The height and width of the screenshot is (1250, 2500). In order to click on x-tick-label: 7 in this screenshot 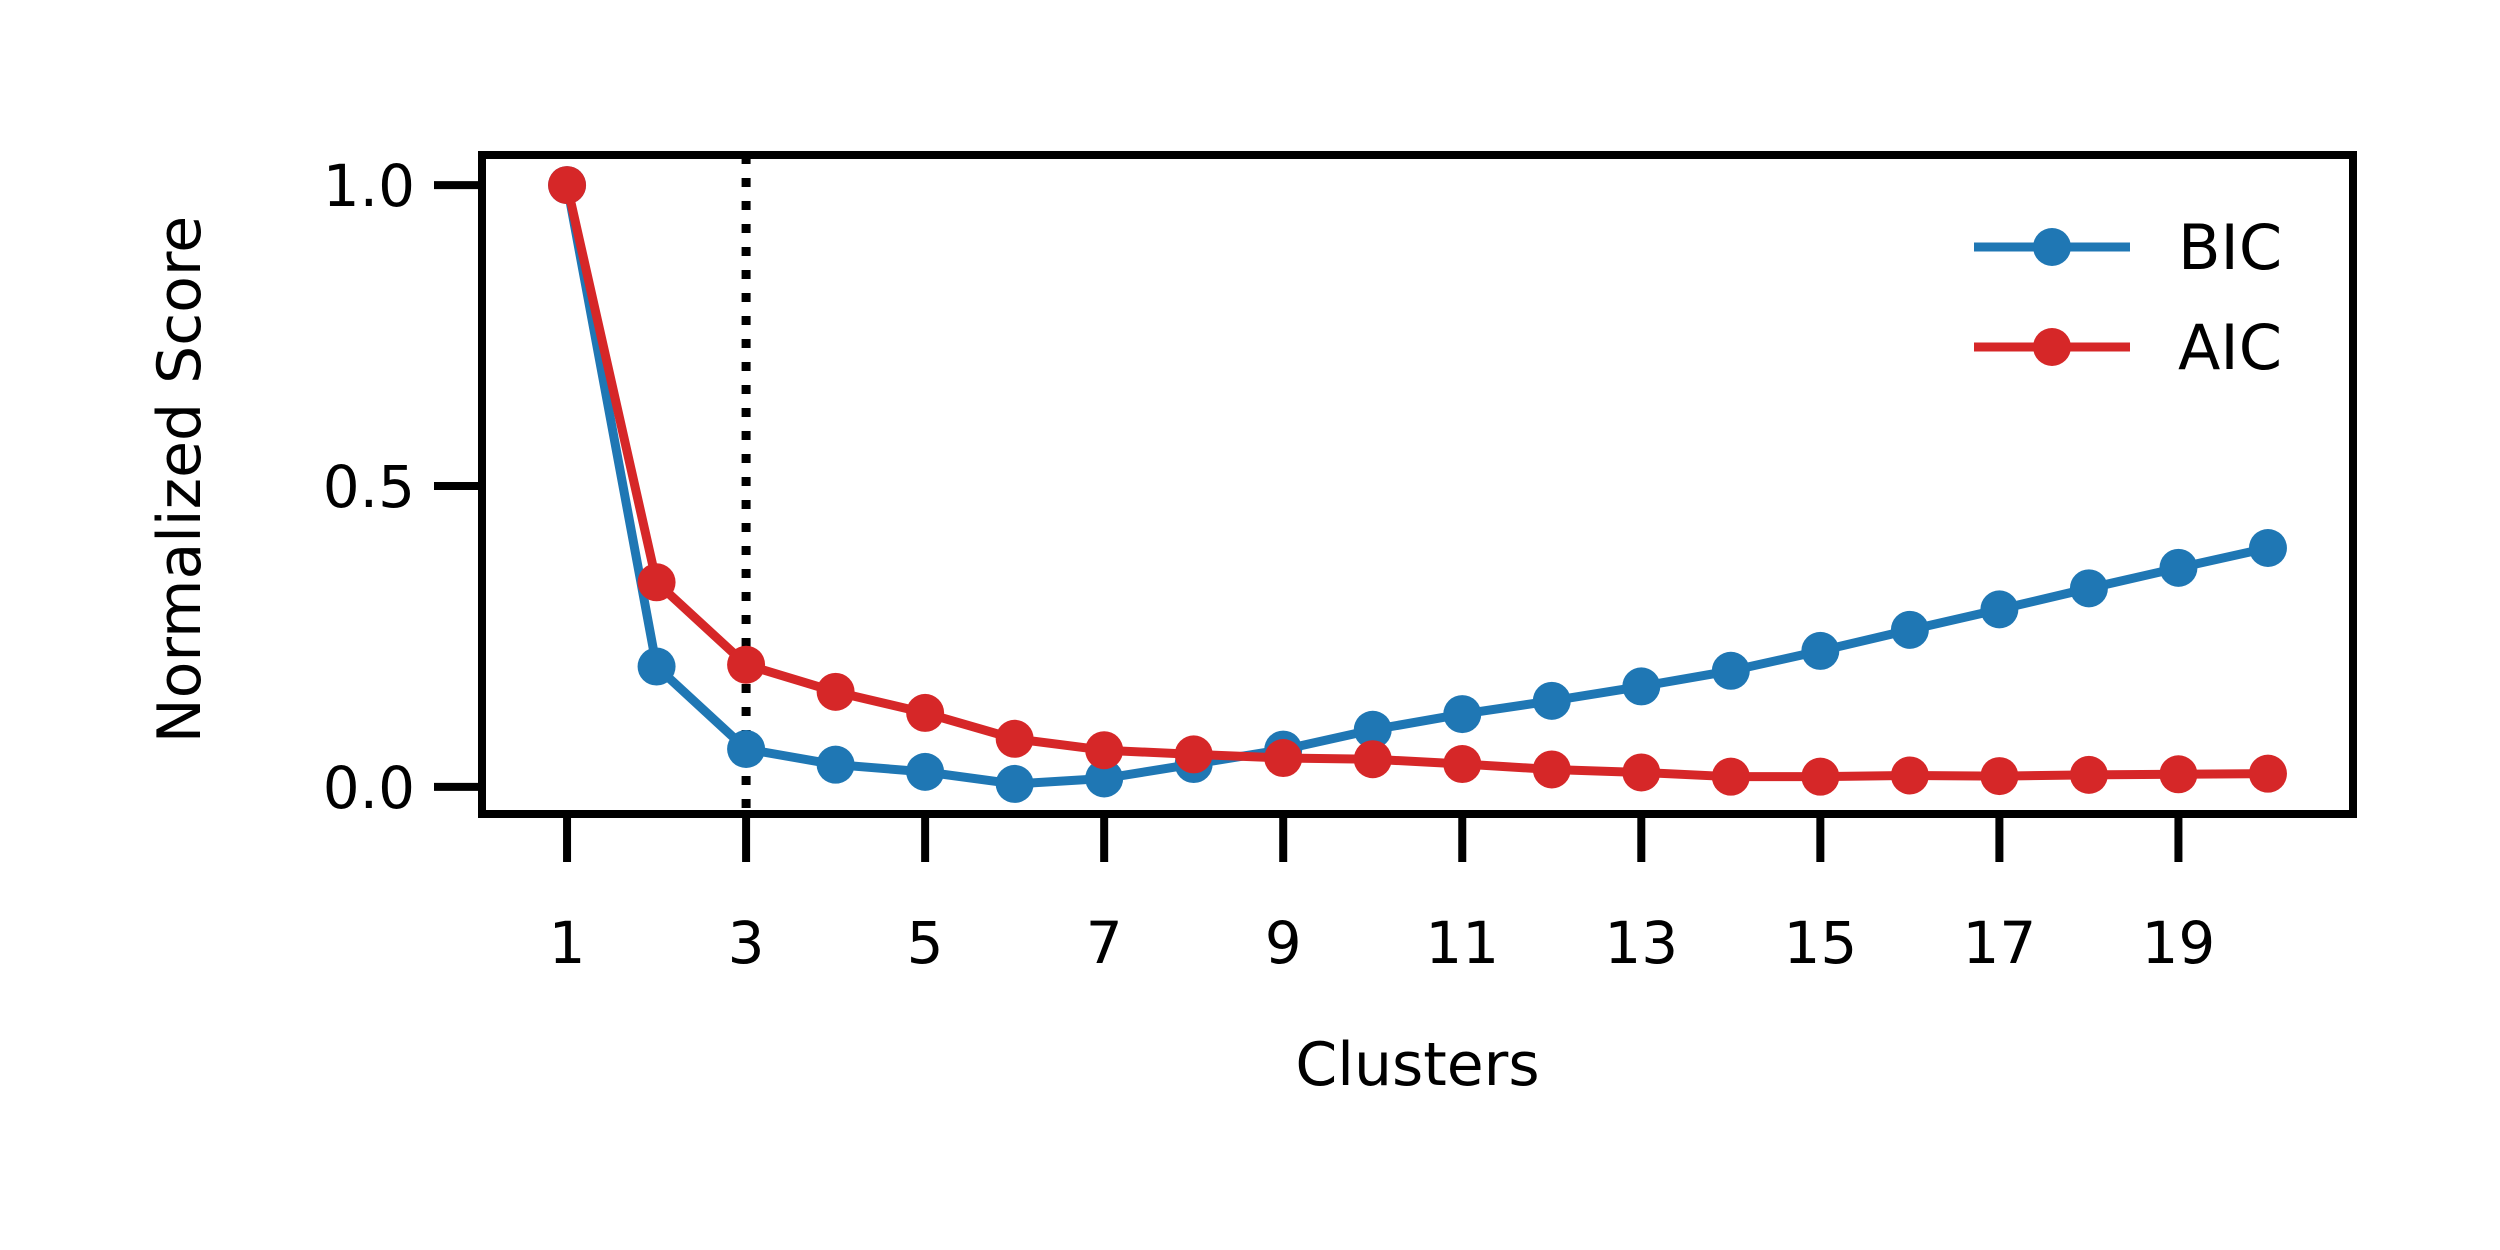, I will do `click(1104, 943)`.